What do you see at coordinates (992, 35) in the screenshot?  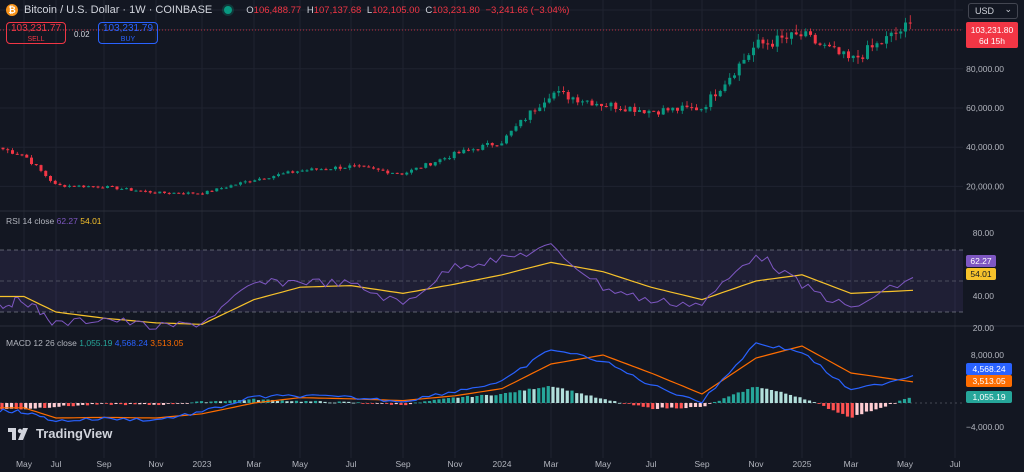 I see `last-price-tag` at bounding box center [992, 35].